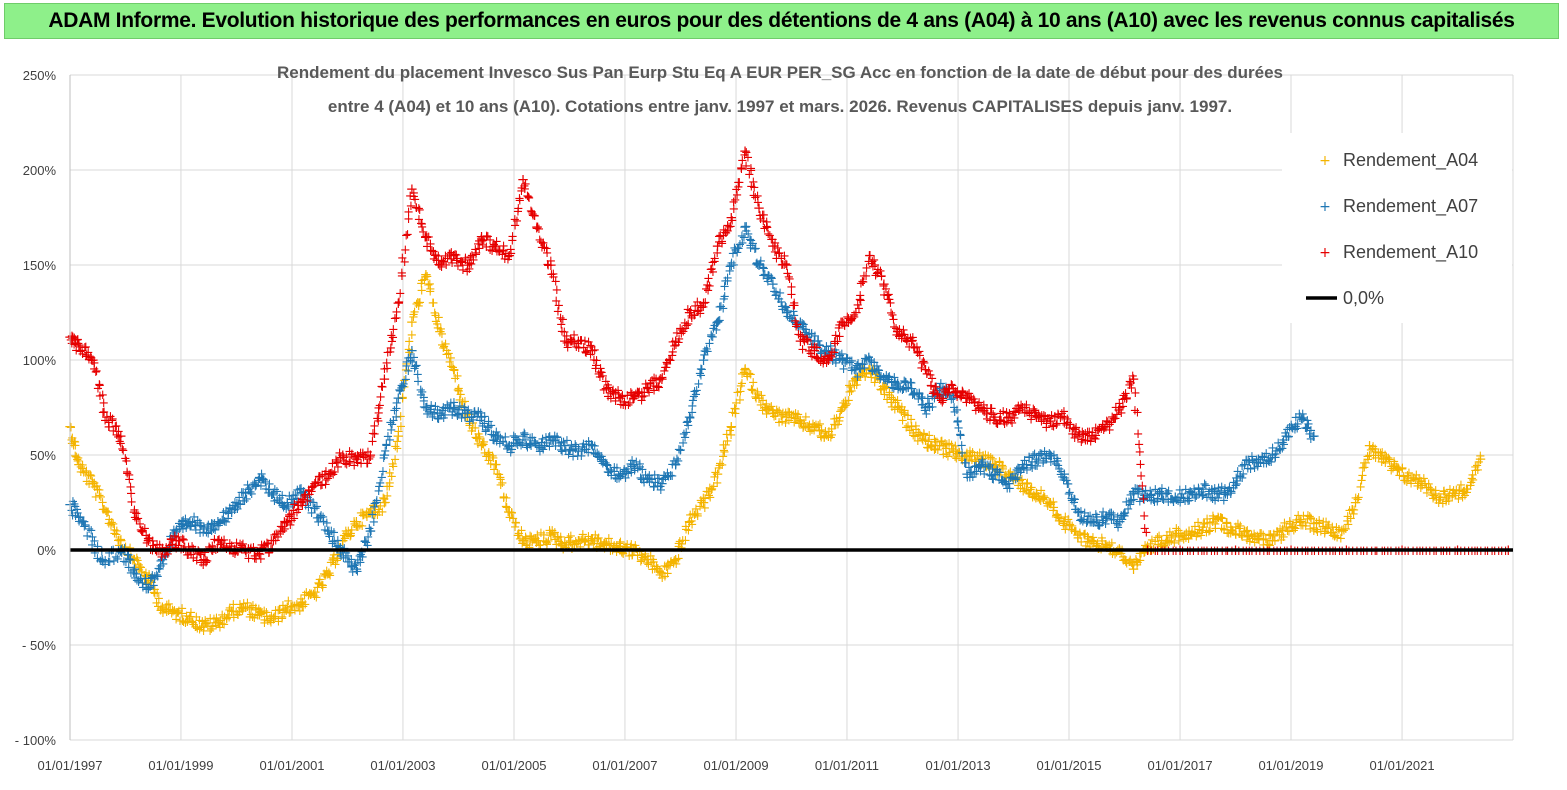 This screenshot has width=1567, height=790. Describe the element at coordinates (69, 765) in the screenshot. I see `x-tick-label: 01/01/1997` at that location.